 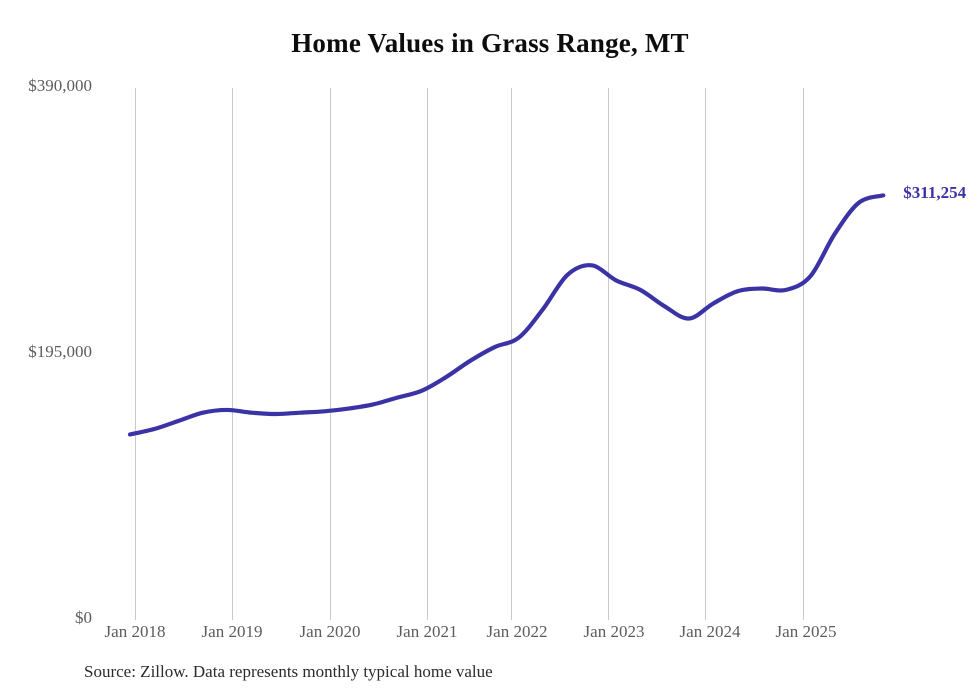 I want to click on gridline-jan-2019, so click(x=232, y=354).